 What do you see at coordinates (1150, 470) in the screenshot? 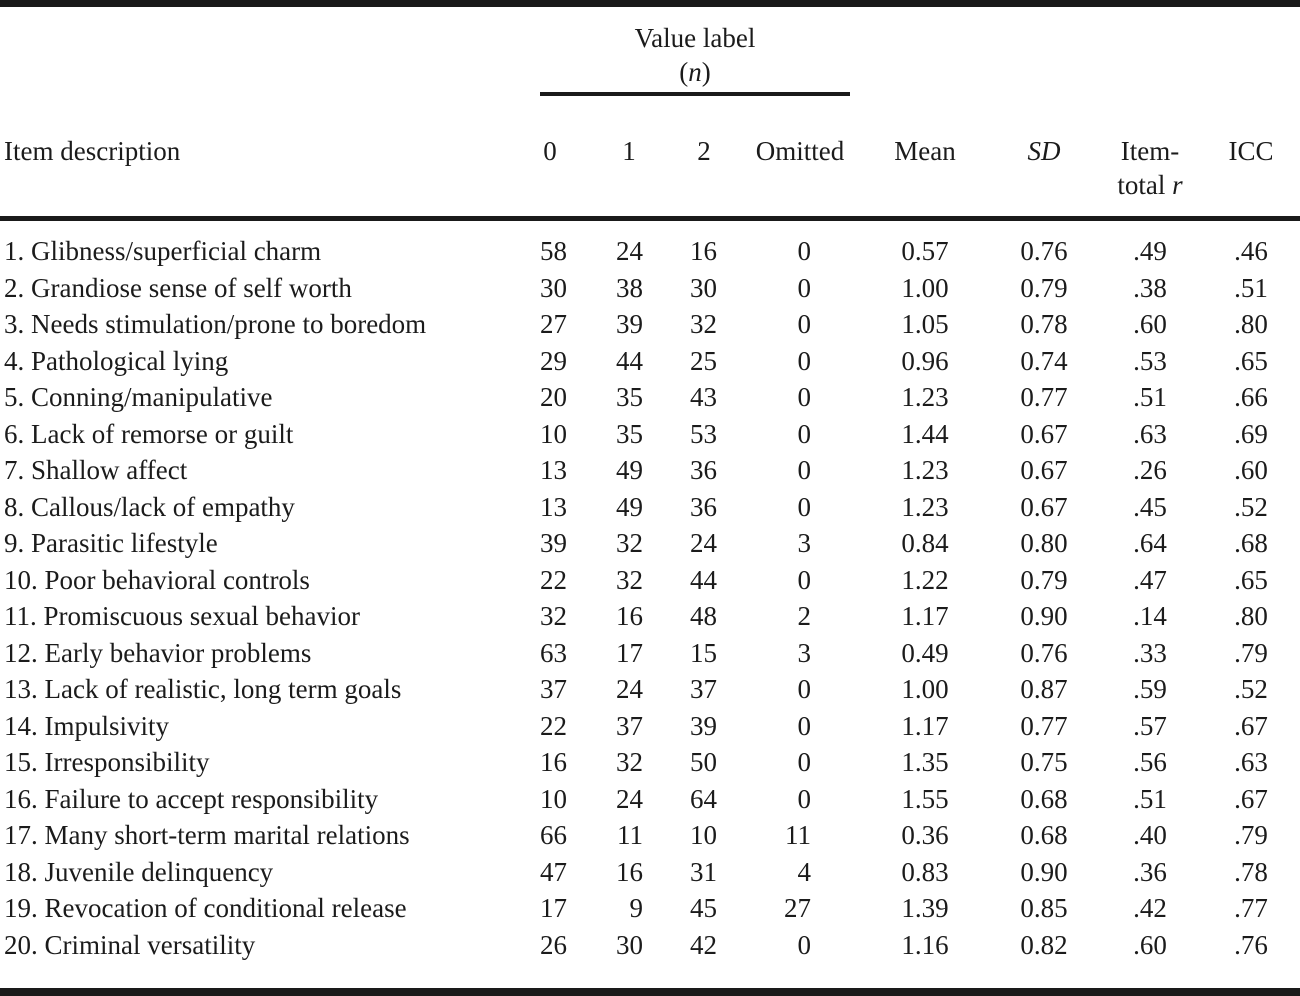
I see `item-total-r-cell: .26` at bounding box center [1150, 470].